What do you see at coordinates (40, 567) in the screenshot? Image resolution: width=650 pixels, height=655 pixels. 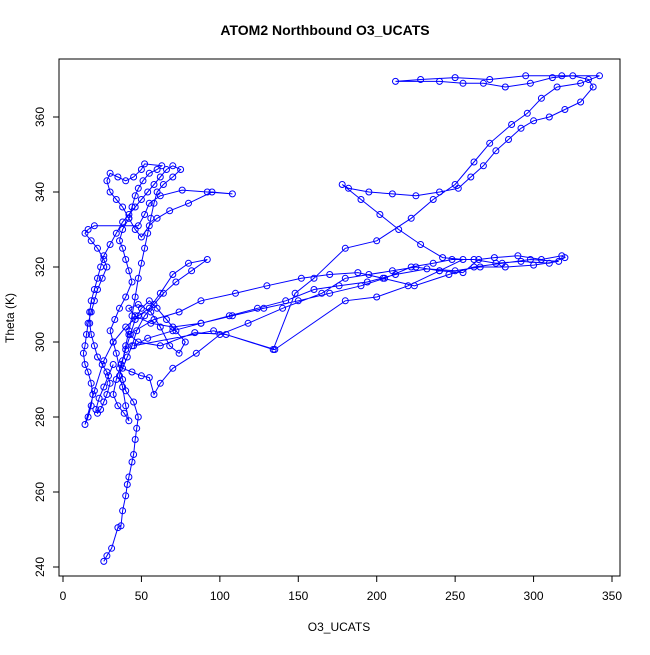 I see `y-tick-label: 240` at bounding box center [40, 567].